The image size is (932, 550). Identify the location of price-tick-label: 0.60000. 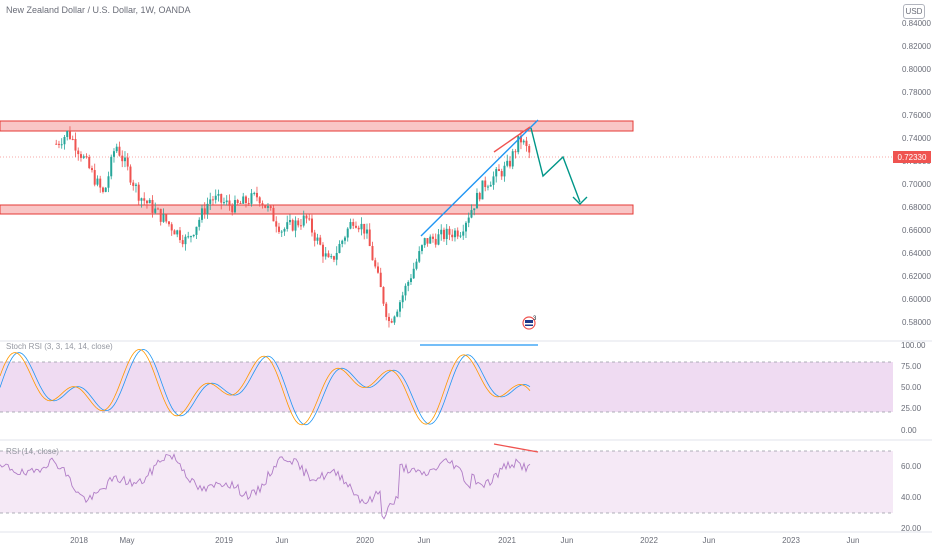
(916, 299).